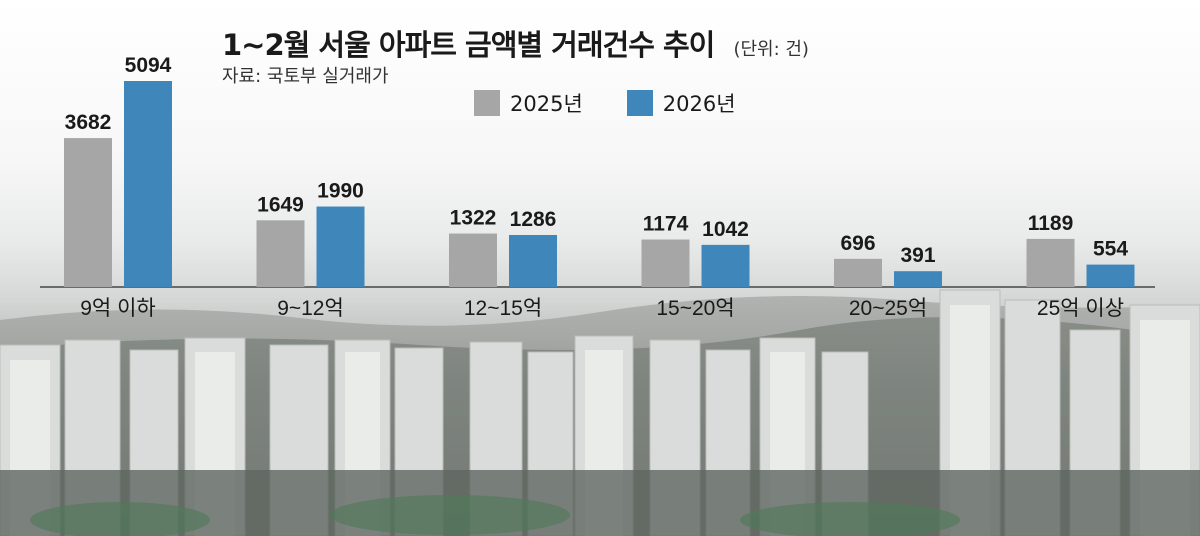 The image size is (1200, 536). What do you see at coordinates (487, 103) in the screenshot?
I see `legend-swatch-2025` at bounding box center [487, 103].